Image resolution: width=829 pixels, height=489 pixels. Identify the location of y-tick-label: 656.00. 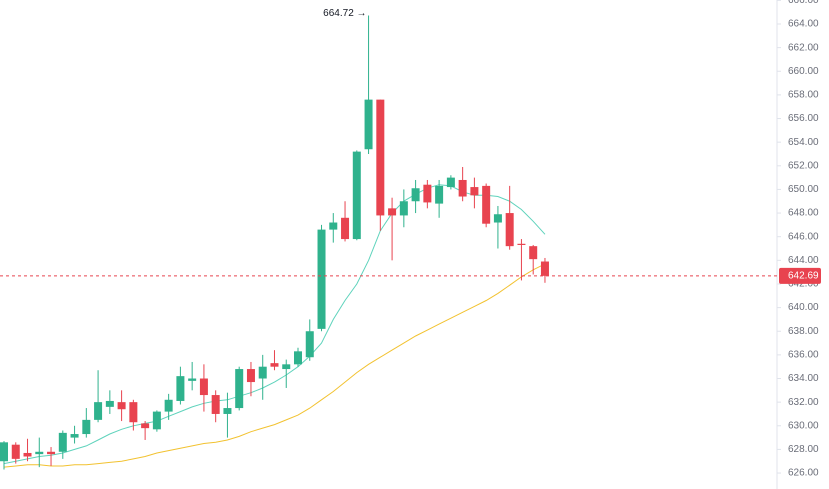
(803, 118).